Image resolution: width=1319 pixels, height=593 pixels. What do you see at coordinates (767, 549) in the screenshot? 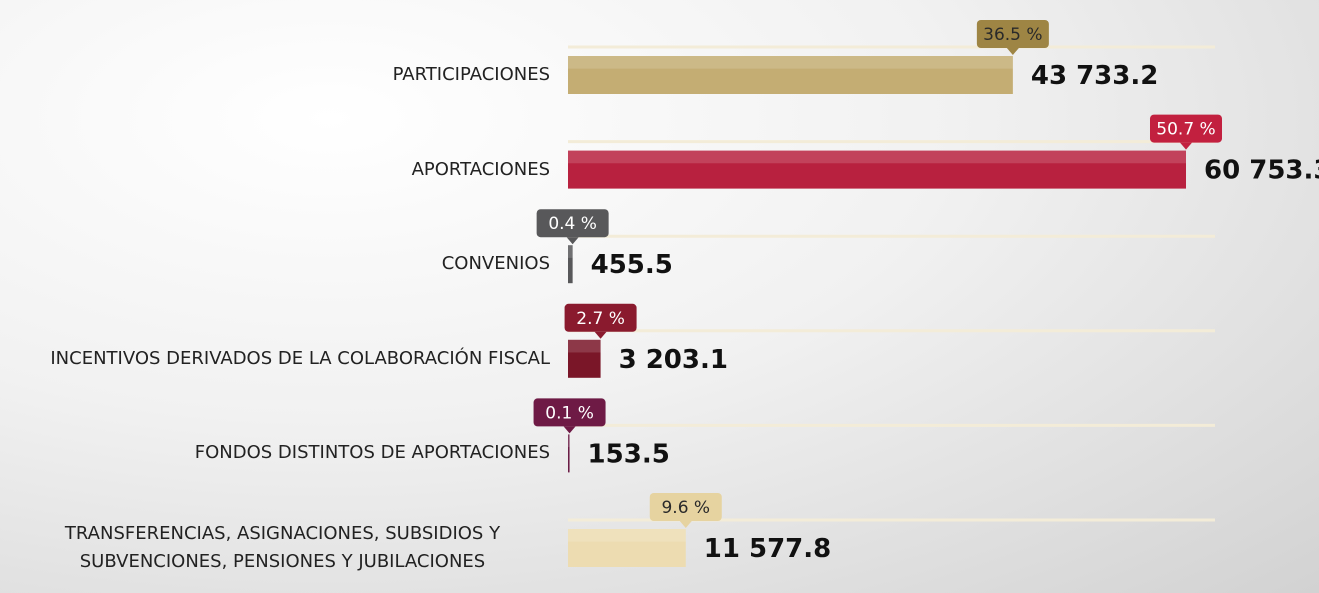
I see `value-label: 11 577.8` at bounding box center [767, 549].